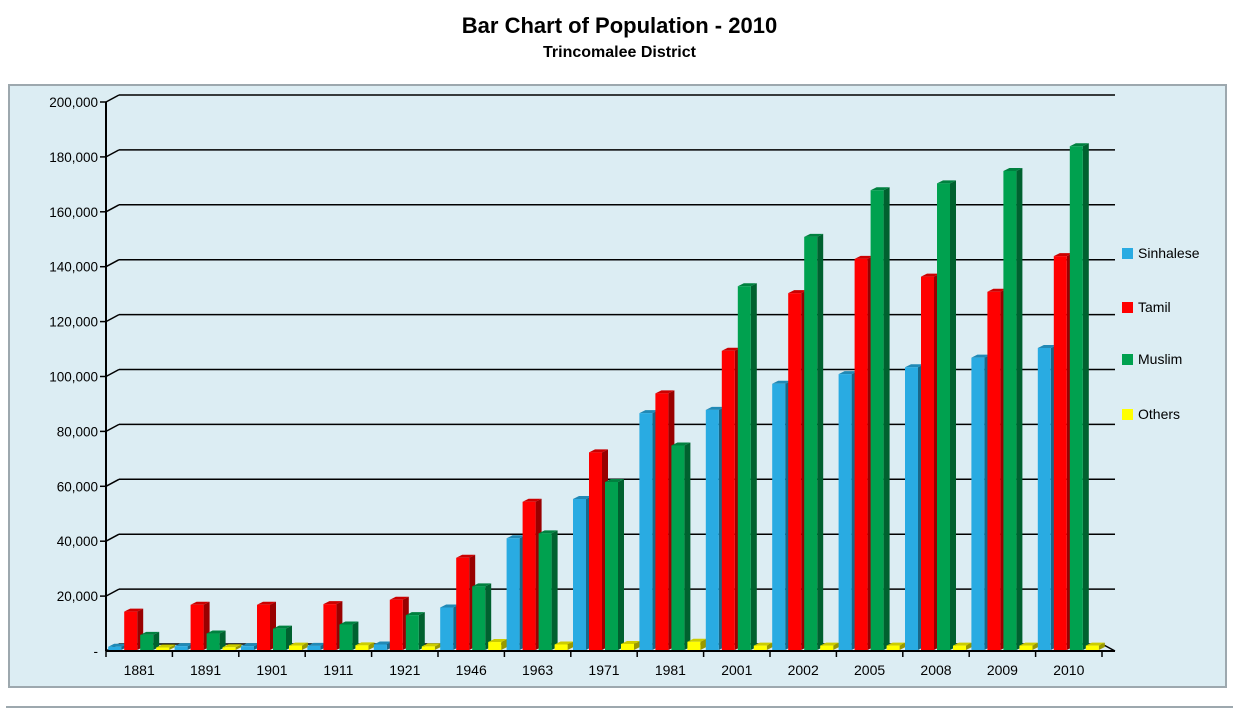 The height and width of the screenshot is (710, 1239). Describe the element at coordinates (869, 670) in the screenshot. I see `category-label-2005: 2005` at that location.